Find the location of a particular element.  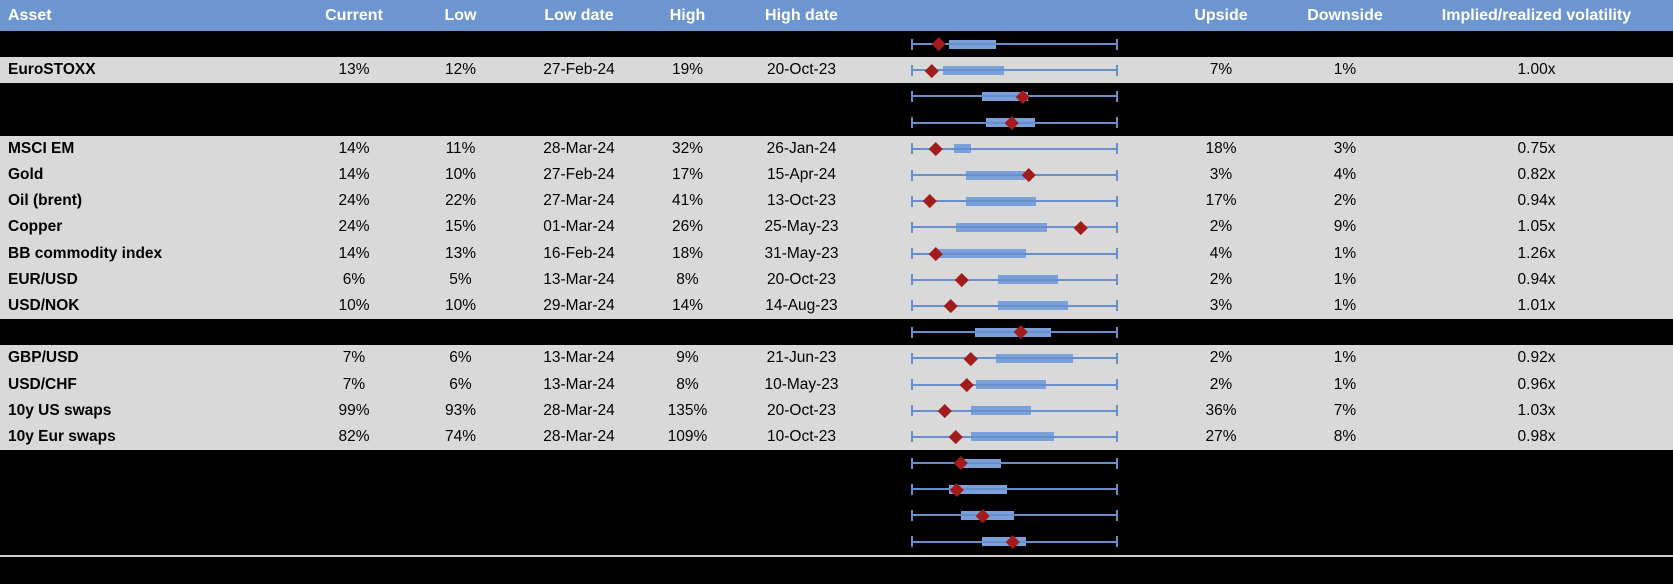

table-row: USD/CHF 7% 6% 13-Mar-24 8% 10-May-23 2% 1% 0.96x is located at coordinates (836, 384).